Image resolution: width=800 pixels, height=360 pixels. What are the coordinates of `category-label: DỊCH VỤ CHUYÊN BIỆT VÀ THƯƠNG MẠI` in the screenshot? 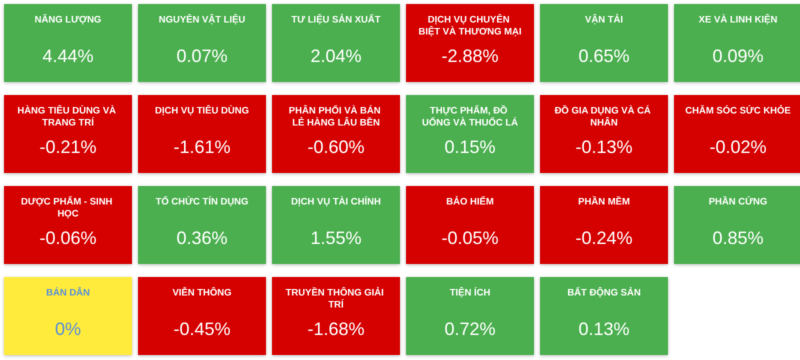 It's located at (470, 26).